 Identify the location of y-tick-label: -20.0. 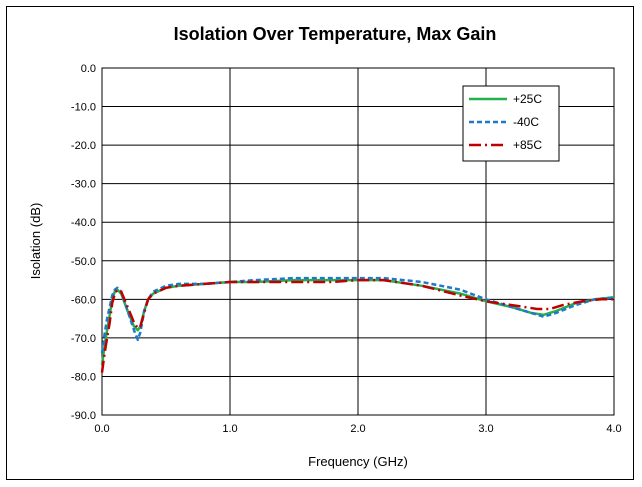
(83, 146).